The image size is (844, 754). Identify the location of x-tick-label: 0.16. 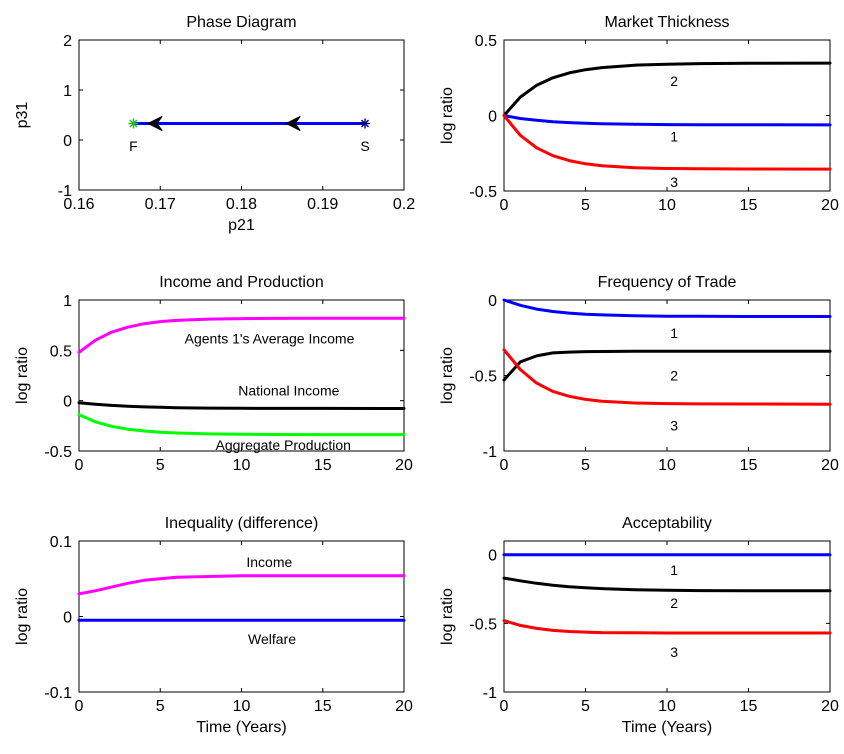
(78, 204).